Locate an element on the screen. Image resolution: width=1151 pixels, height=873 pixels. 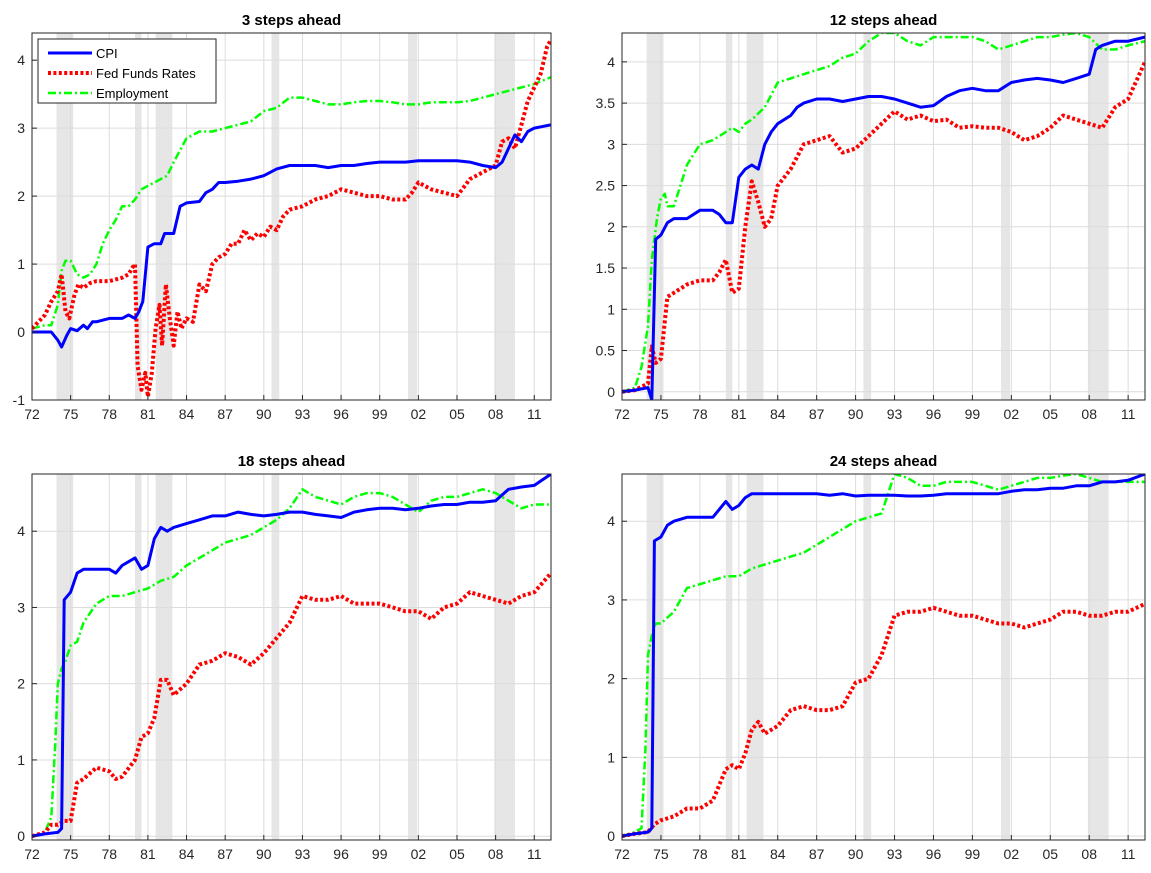
legend-label: CPI is located at coordinates (107, 53).